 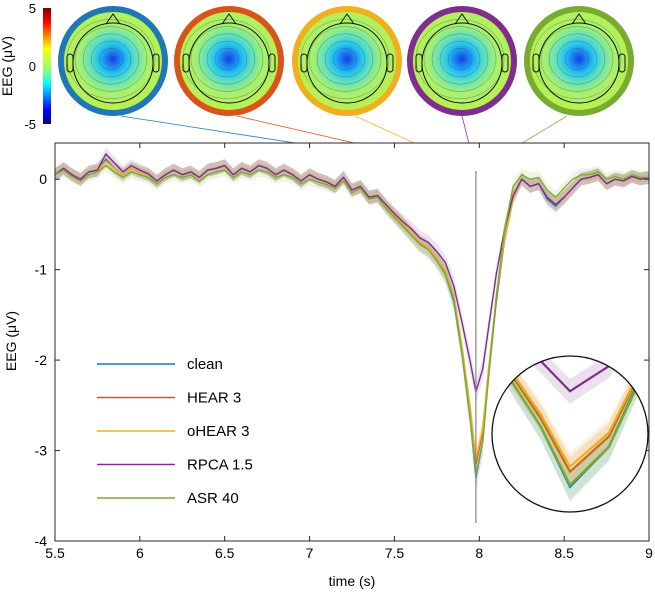 I want to click on x-axis-label: time (s), so click(x=352, y=581).